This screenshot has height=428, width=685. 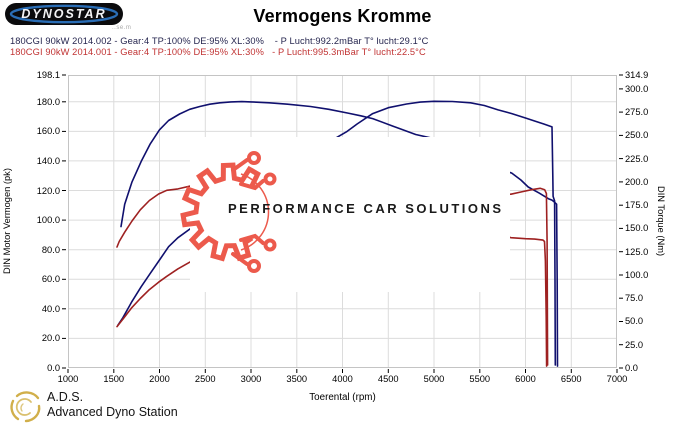 I want to click on y-right-tick-label: 0.0, so click(x=631, y=368).